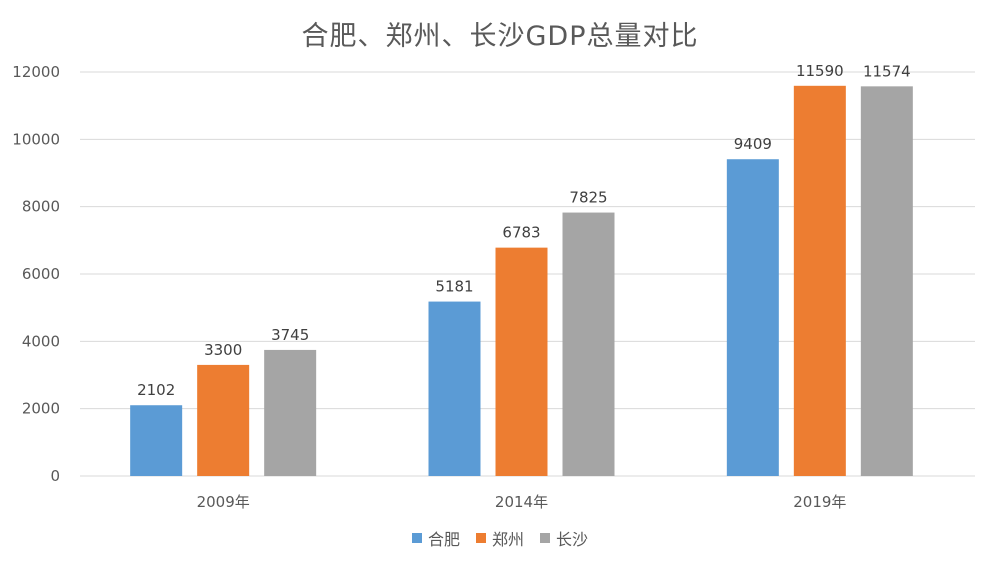 This screenshot has height=564, width=1000. I want to click on y-tick-label: 2000, so click(41, 409).